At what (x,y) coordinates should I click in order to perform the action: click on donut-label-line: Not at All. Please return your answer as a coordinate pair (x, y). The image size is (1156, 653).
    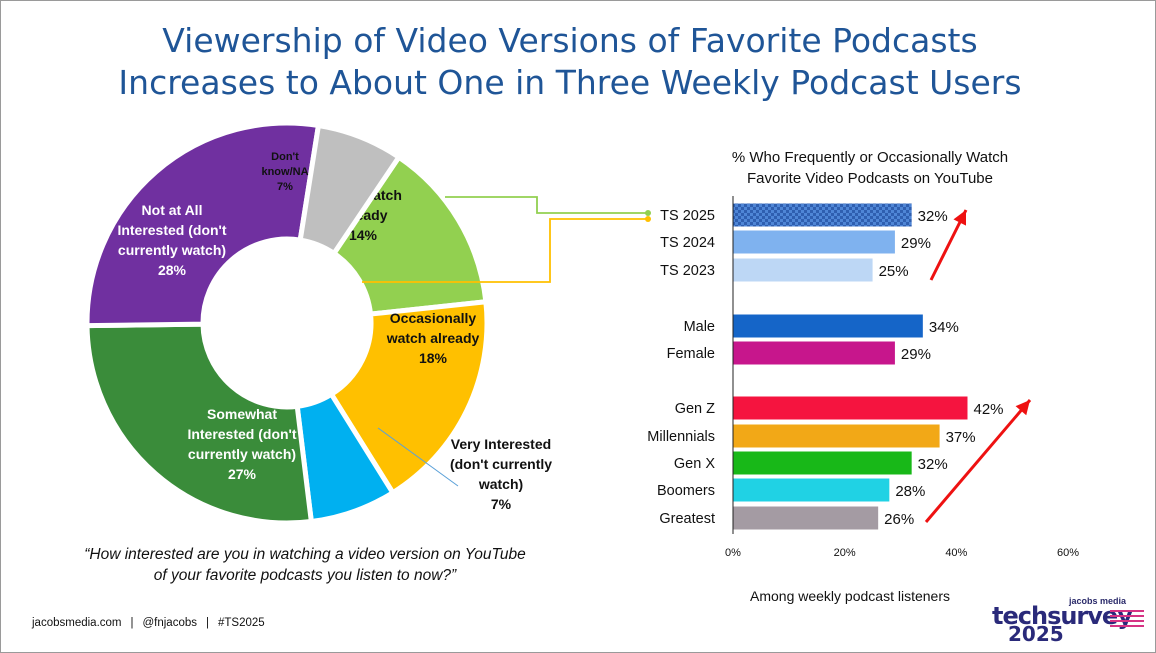
    Looking at the image, I should click on (172, 210).